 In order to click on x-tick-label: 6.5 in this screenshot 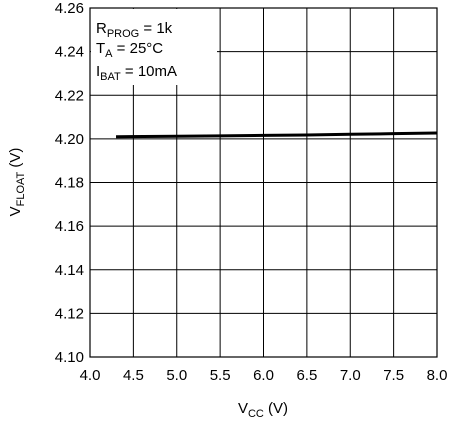, I will do `click(306, 375)`.